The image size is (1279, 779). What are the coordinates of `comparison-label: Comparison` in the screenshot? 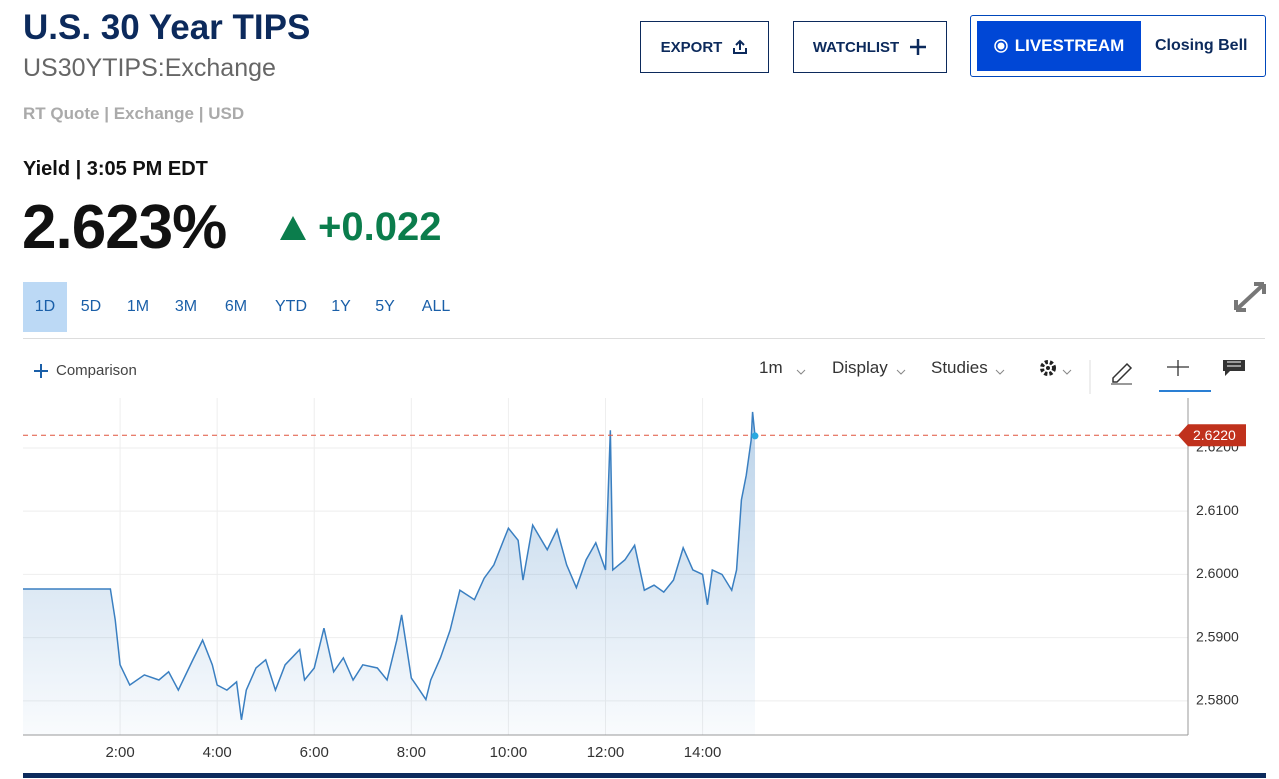 It's located at (96, 370).